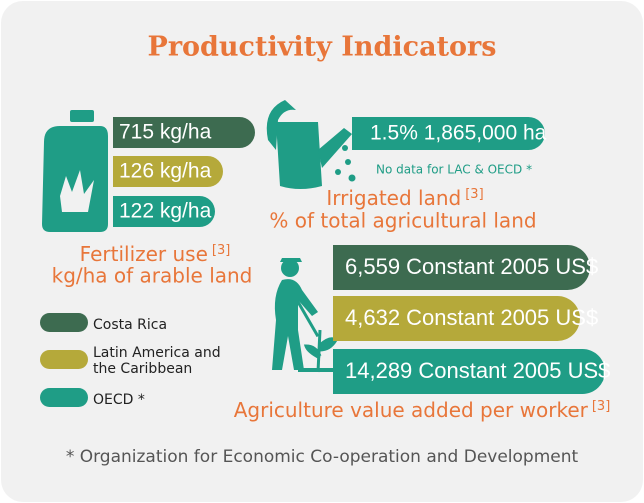 Image resolution: width=644 pixels, height=503 pixels. What do you see at coordinates (144, 254) in the screenshot?
I see `label-text: Fertilizer use` at bounding box center [144, 254].